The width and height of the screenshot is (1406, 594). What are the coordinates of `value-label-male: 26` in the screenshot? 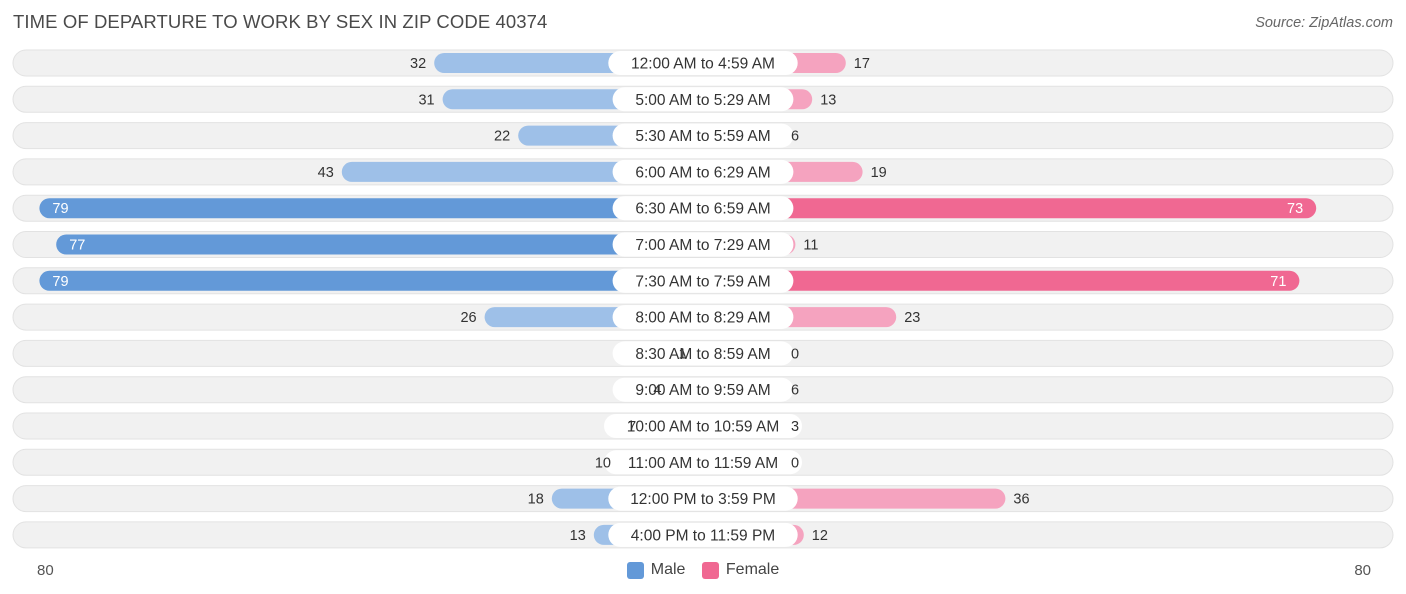 It's located at (468, 318).